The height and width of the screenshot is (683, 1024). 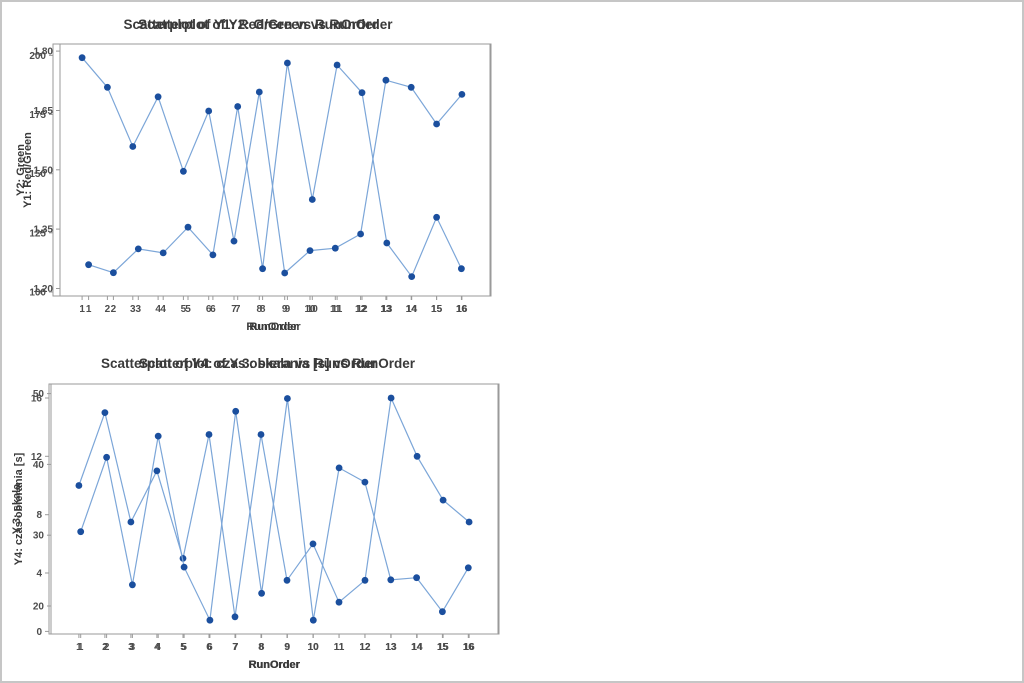 I want to click on y-tick-label: 175, so click(x=37, y=115).